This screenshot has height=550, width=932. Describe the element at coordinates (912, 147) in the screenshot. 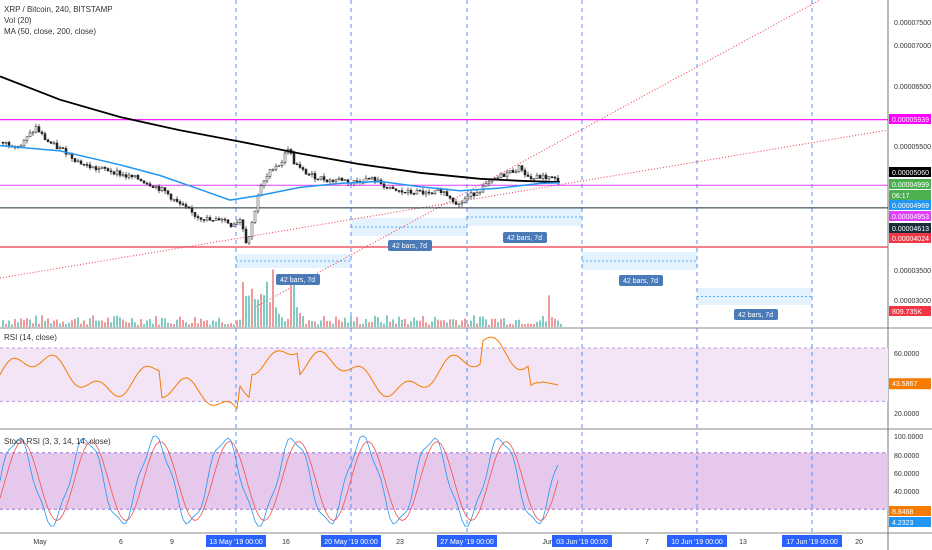

I see `price-axis-tick: 0.00005500` at that location.